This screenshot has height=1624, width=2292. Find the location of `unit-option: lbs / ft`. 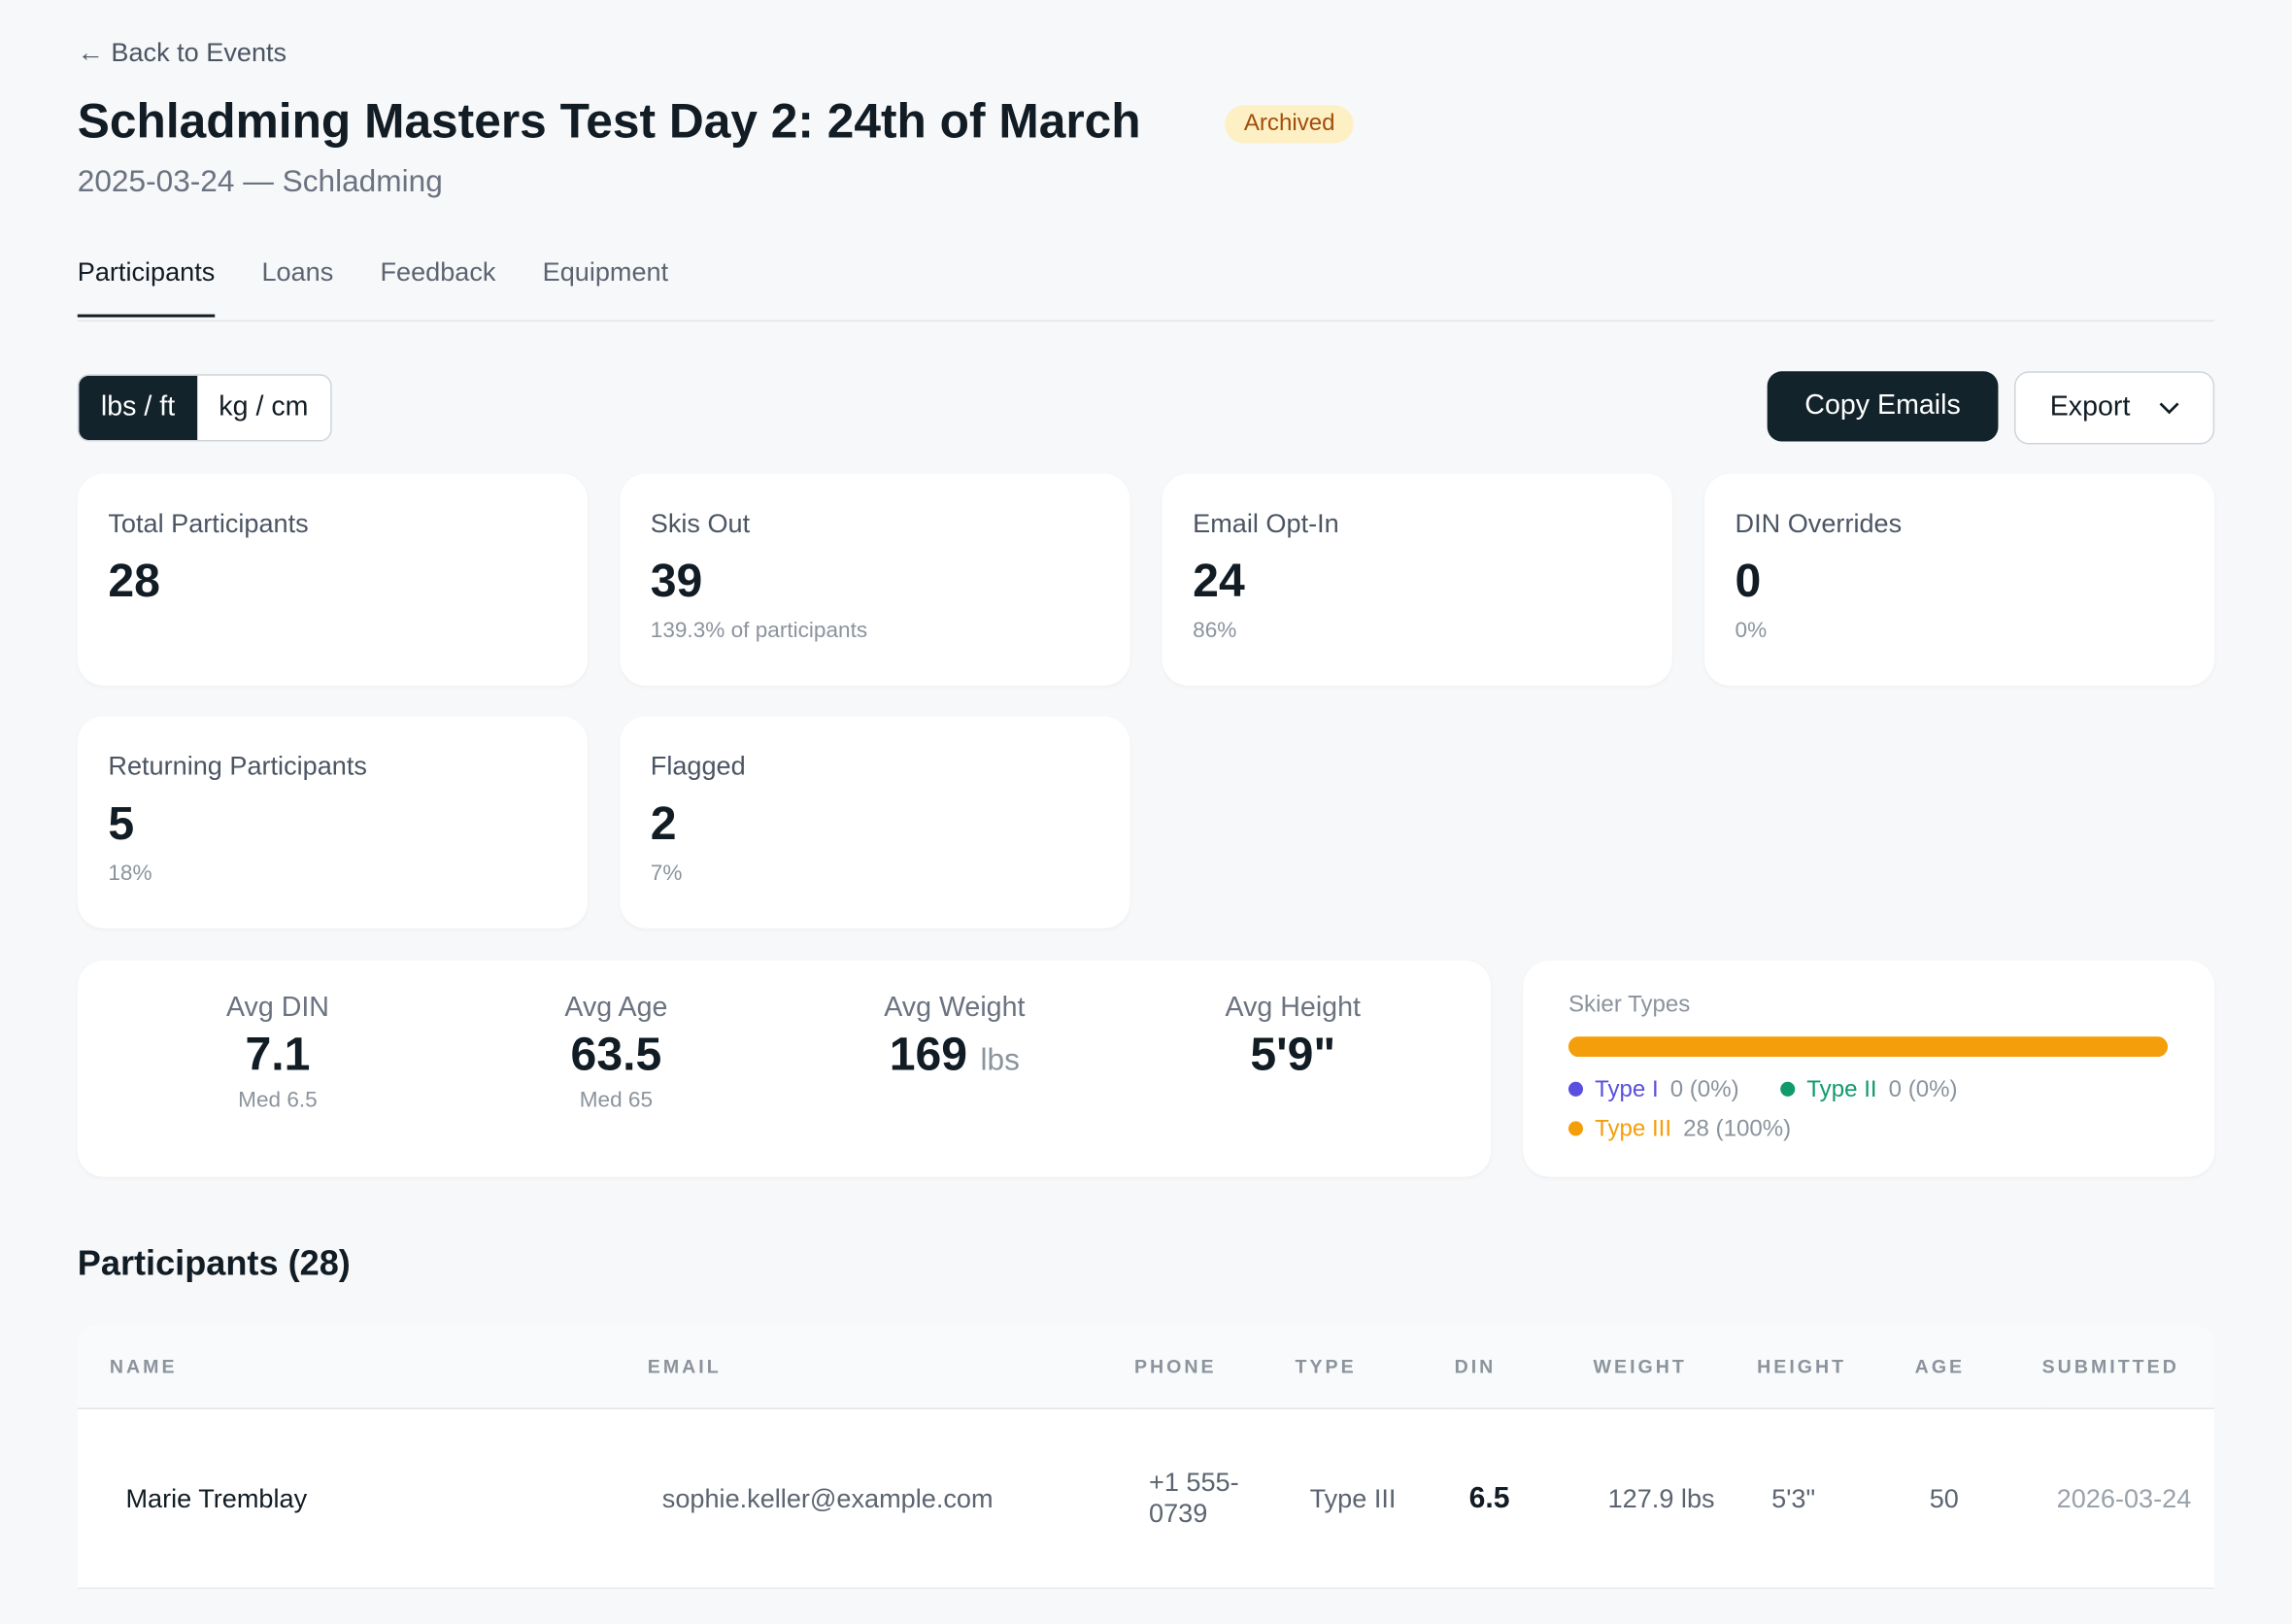

unit-option: lbs / ft is located at coordinates (138, 408).